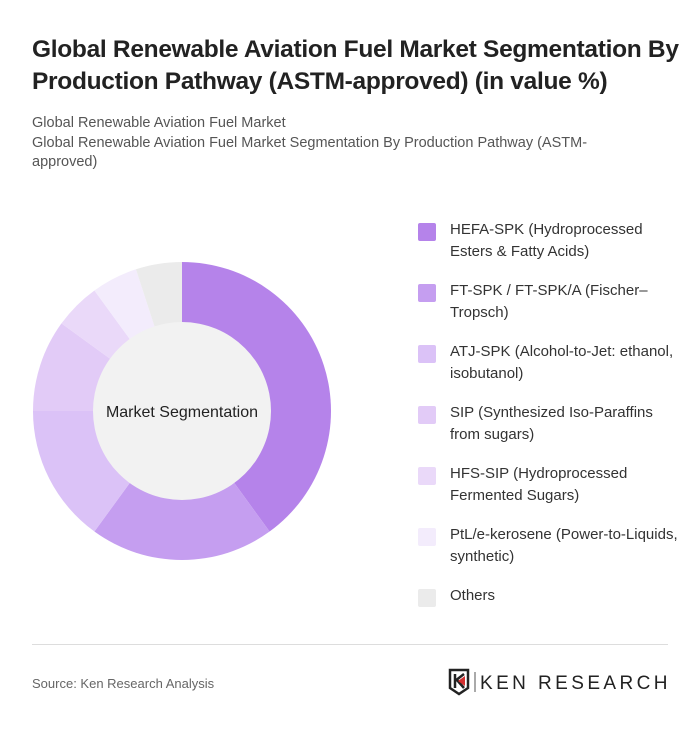  I want to click on legend-item: Others, so click(548, 615).